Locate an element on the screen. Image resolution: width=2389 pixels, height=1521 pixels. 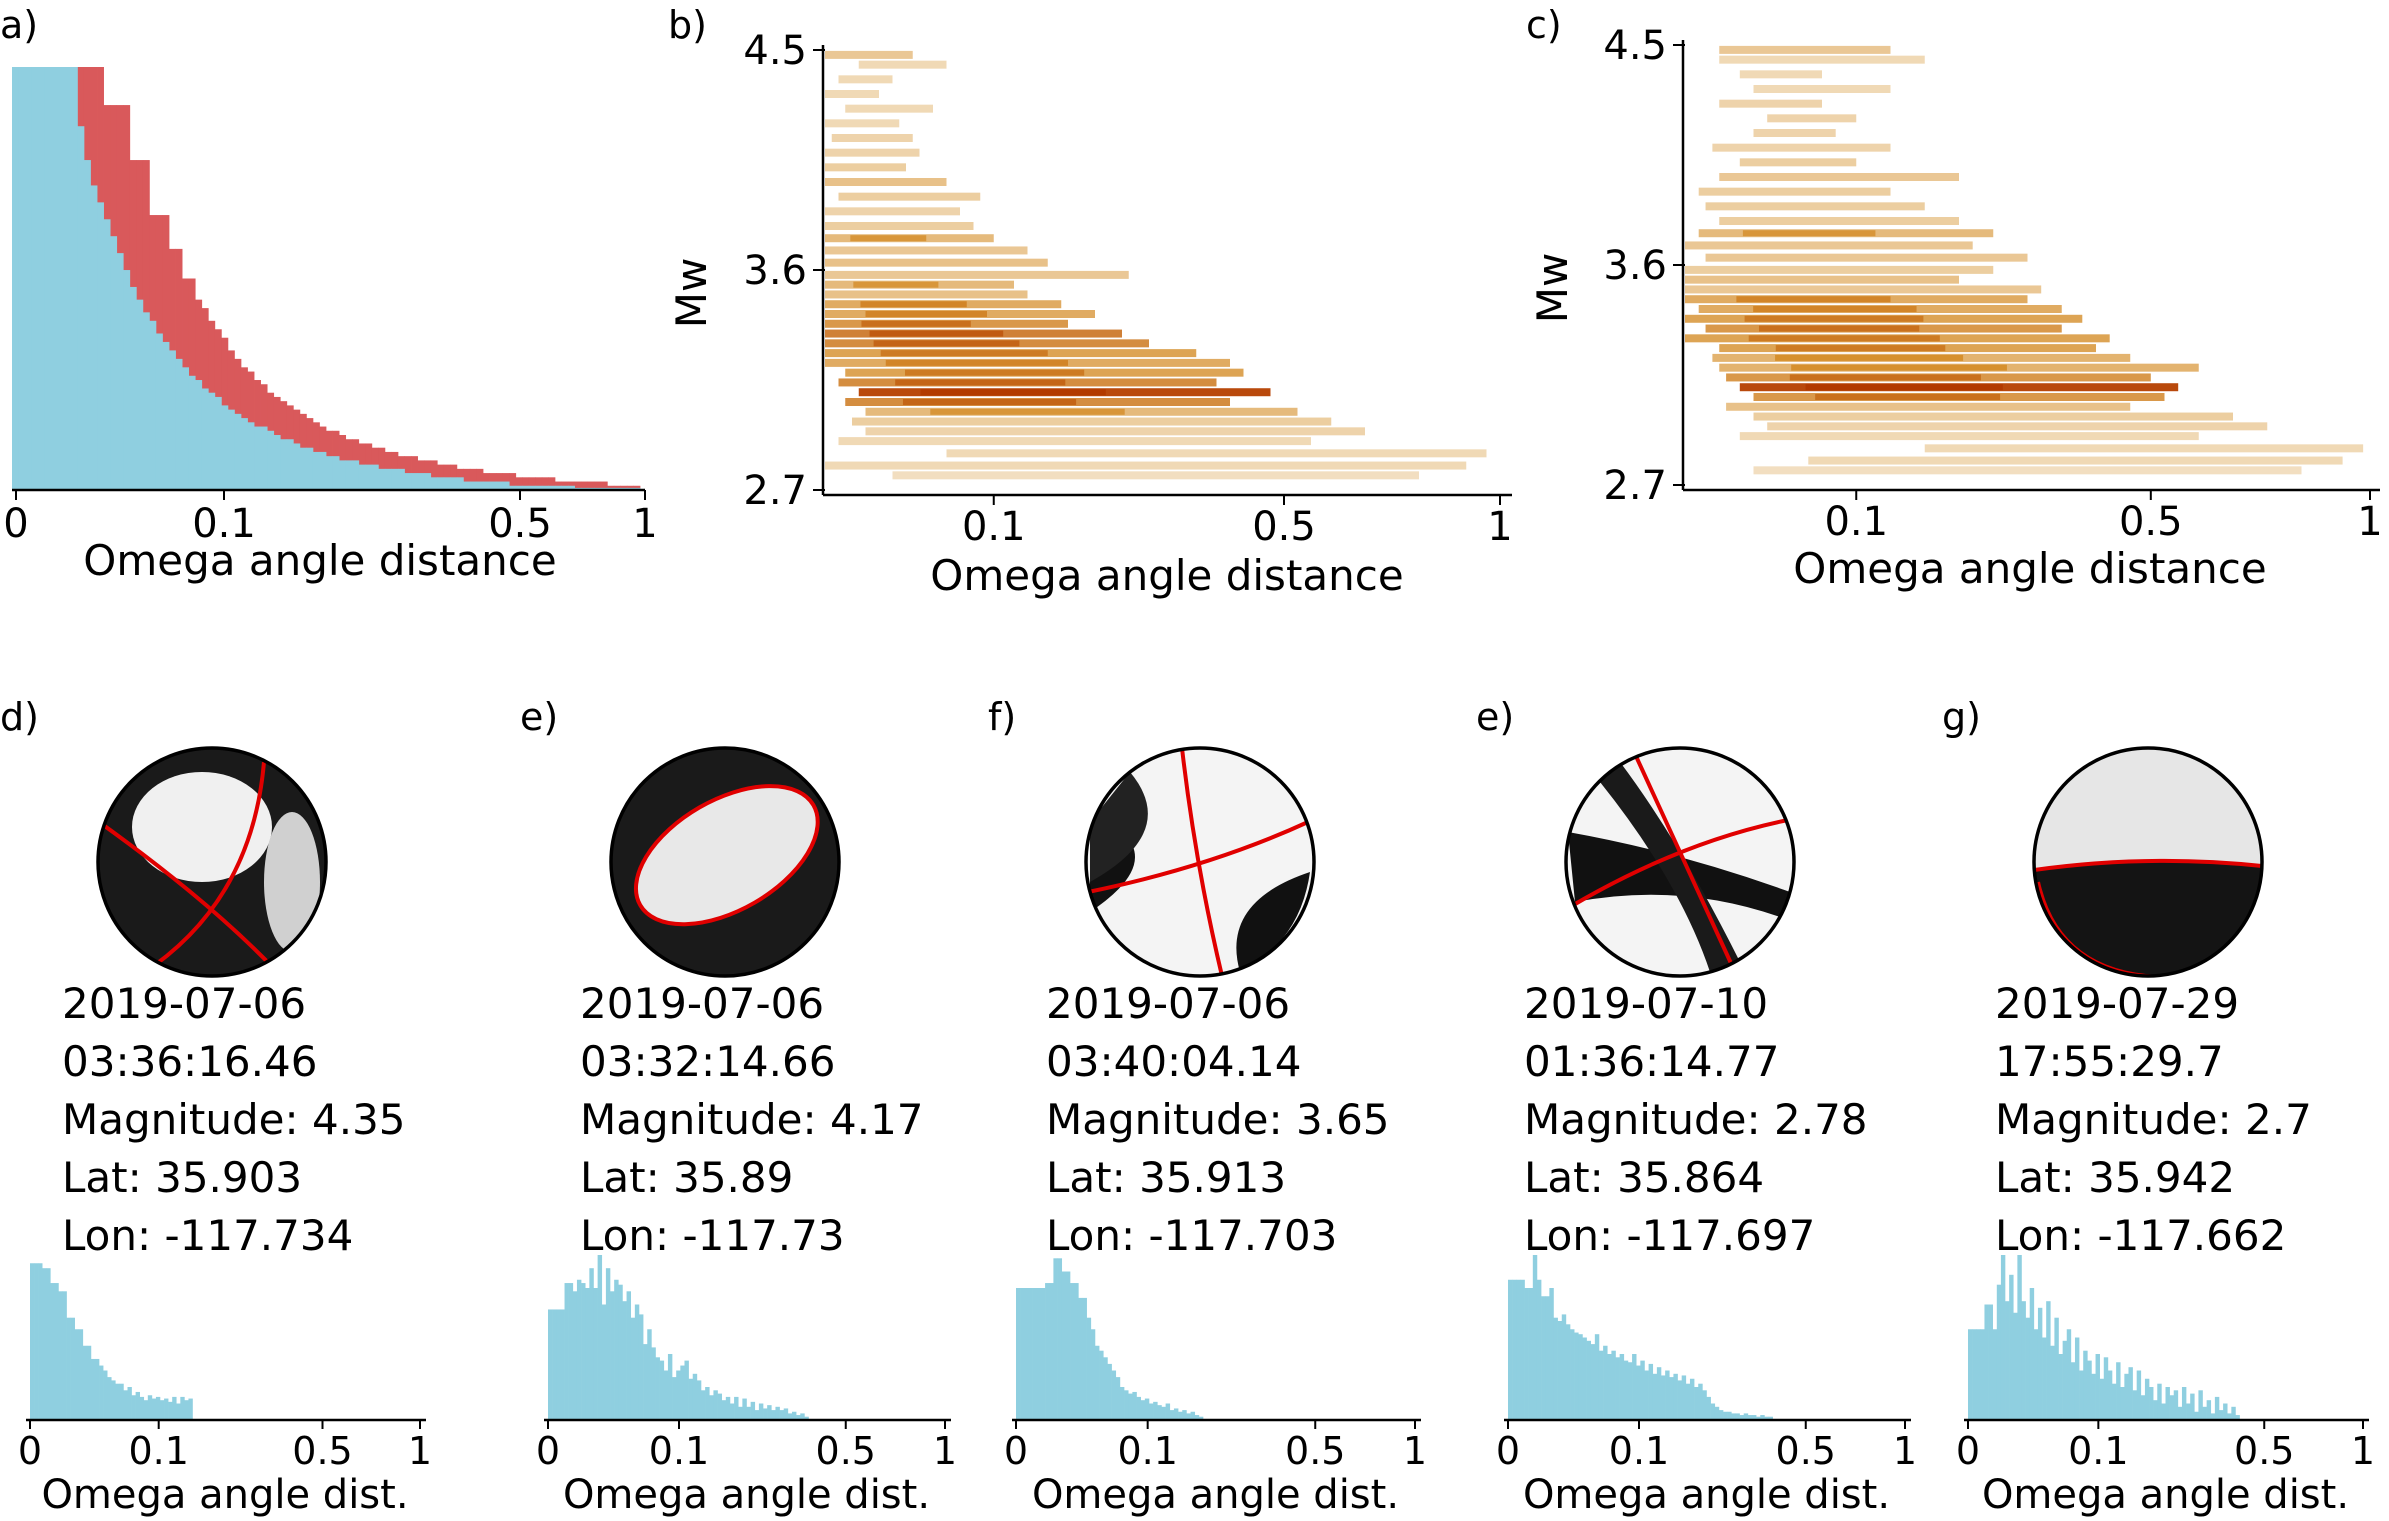
panel-label-e: e) is located at coordinates (539, 717).